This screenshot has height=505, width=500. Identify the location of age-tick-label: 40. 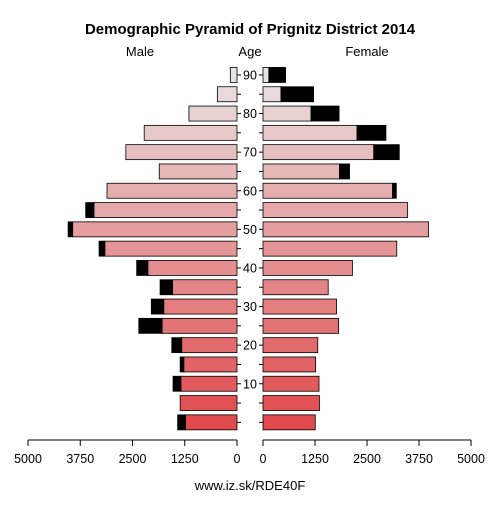
(250, 268).